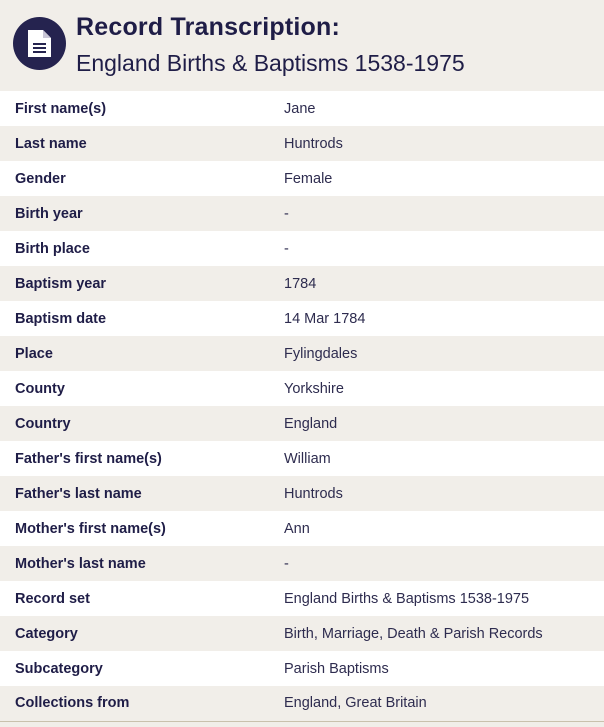 The height and width of the screenshot is (727, 604). What do you see at coordinates (49, 213) in the screenshot?
I see `field-label: Birth year` at bounding box center [49, 213].